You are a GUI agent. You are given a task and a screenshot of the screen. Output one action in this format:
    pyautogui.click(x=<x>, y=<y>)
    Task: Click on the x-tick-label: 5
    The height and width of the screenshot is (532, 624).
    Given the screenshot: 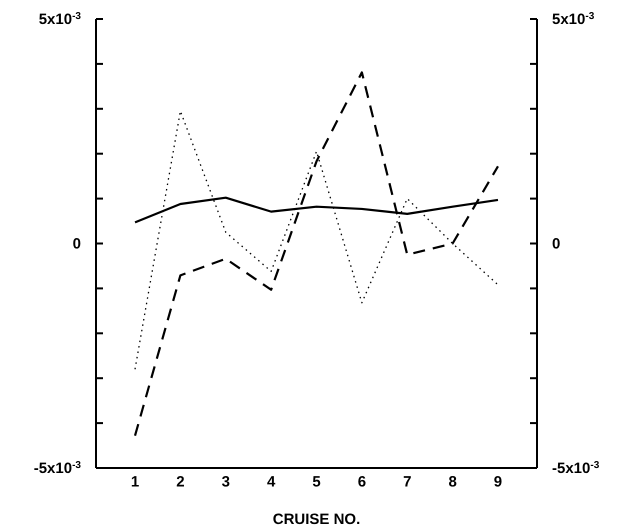 What is the action you would take?
    pyautogui.click(x=316, y=482)
    